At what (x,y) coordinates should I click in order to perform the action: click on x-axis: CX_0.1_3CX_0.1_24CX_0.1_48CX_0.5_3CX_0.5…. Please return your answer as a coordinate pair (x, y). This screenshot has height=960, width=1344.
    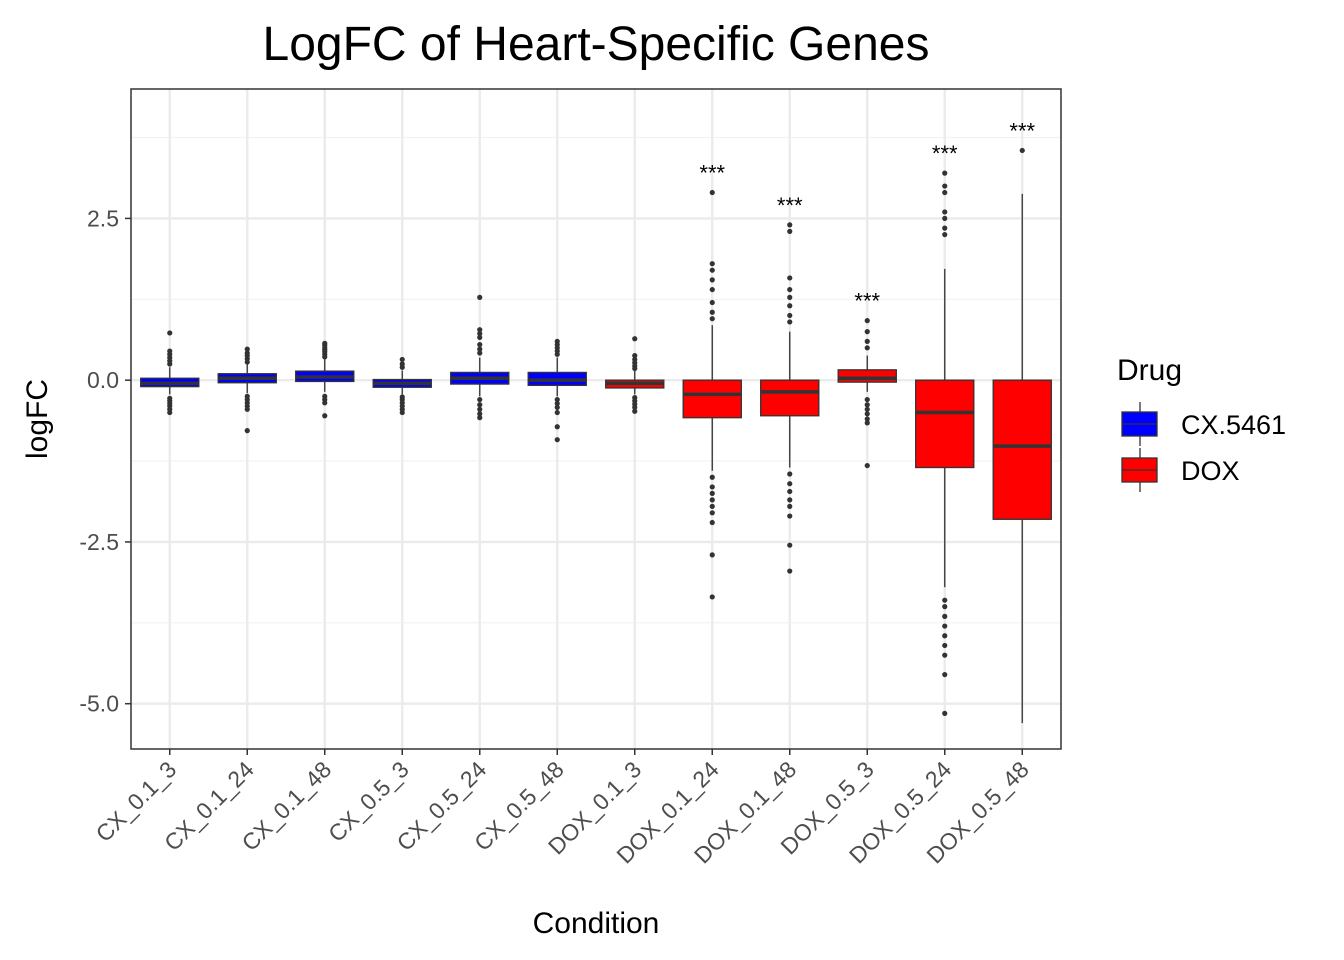
    Looking at the image, I should click on (562, 809).